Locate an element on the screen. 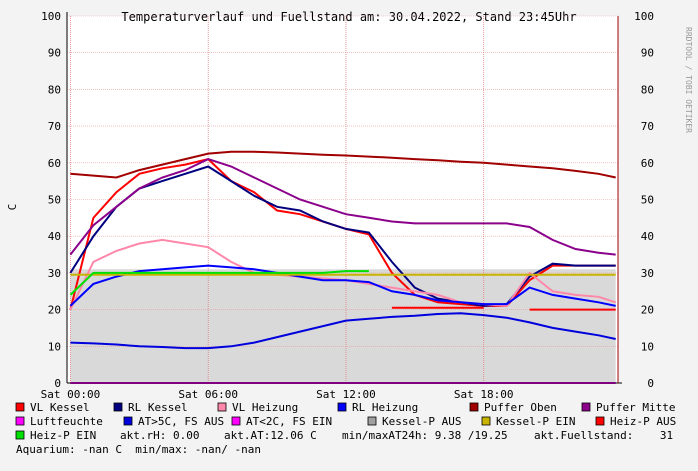 This screenshot has width=698, height=471. legend-label: Luftfeuchte is located at coordinates (66, 421).